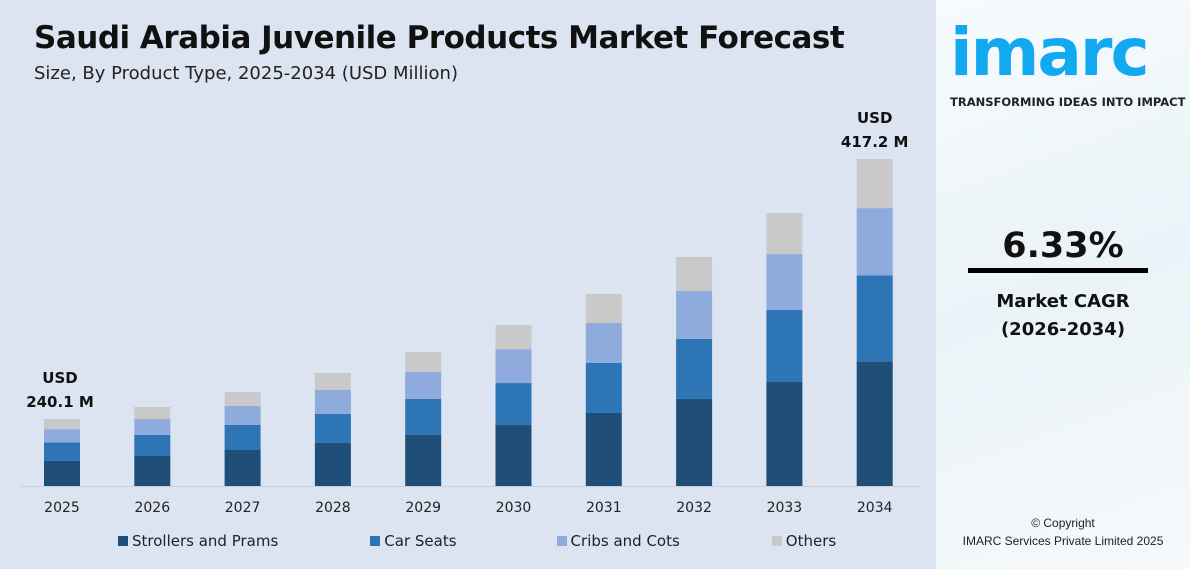  What do you see at coordinates (62, 508) in the screenshot?
I see `x-tick-label: 2025` at bounding box center [62, 508].